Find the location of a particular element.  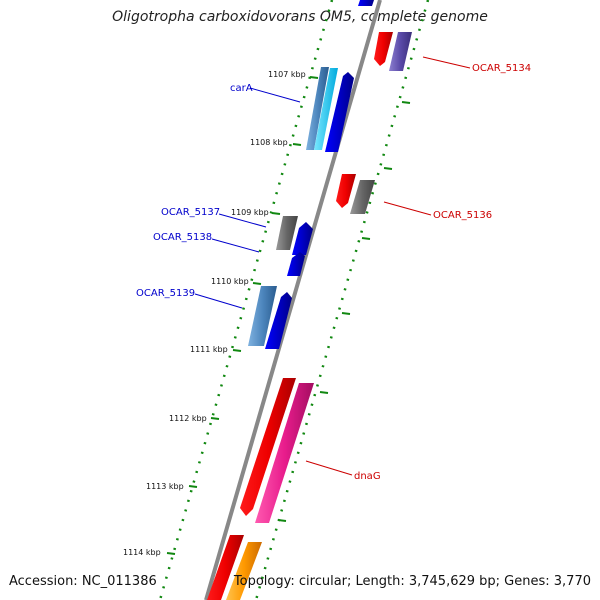

gene-OCAR_5134-cds is located at coordinates (383, 49).